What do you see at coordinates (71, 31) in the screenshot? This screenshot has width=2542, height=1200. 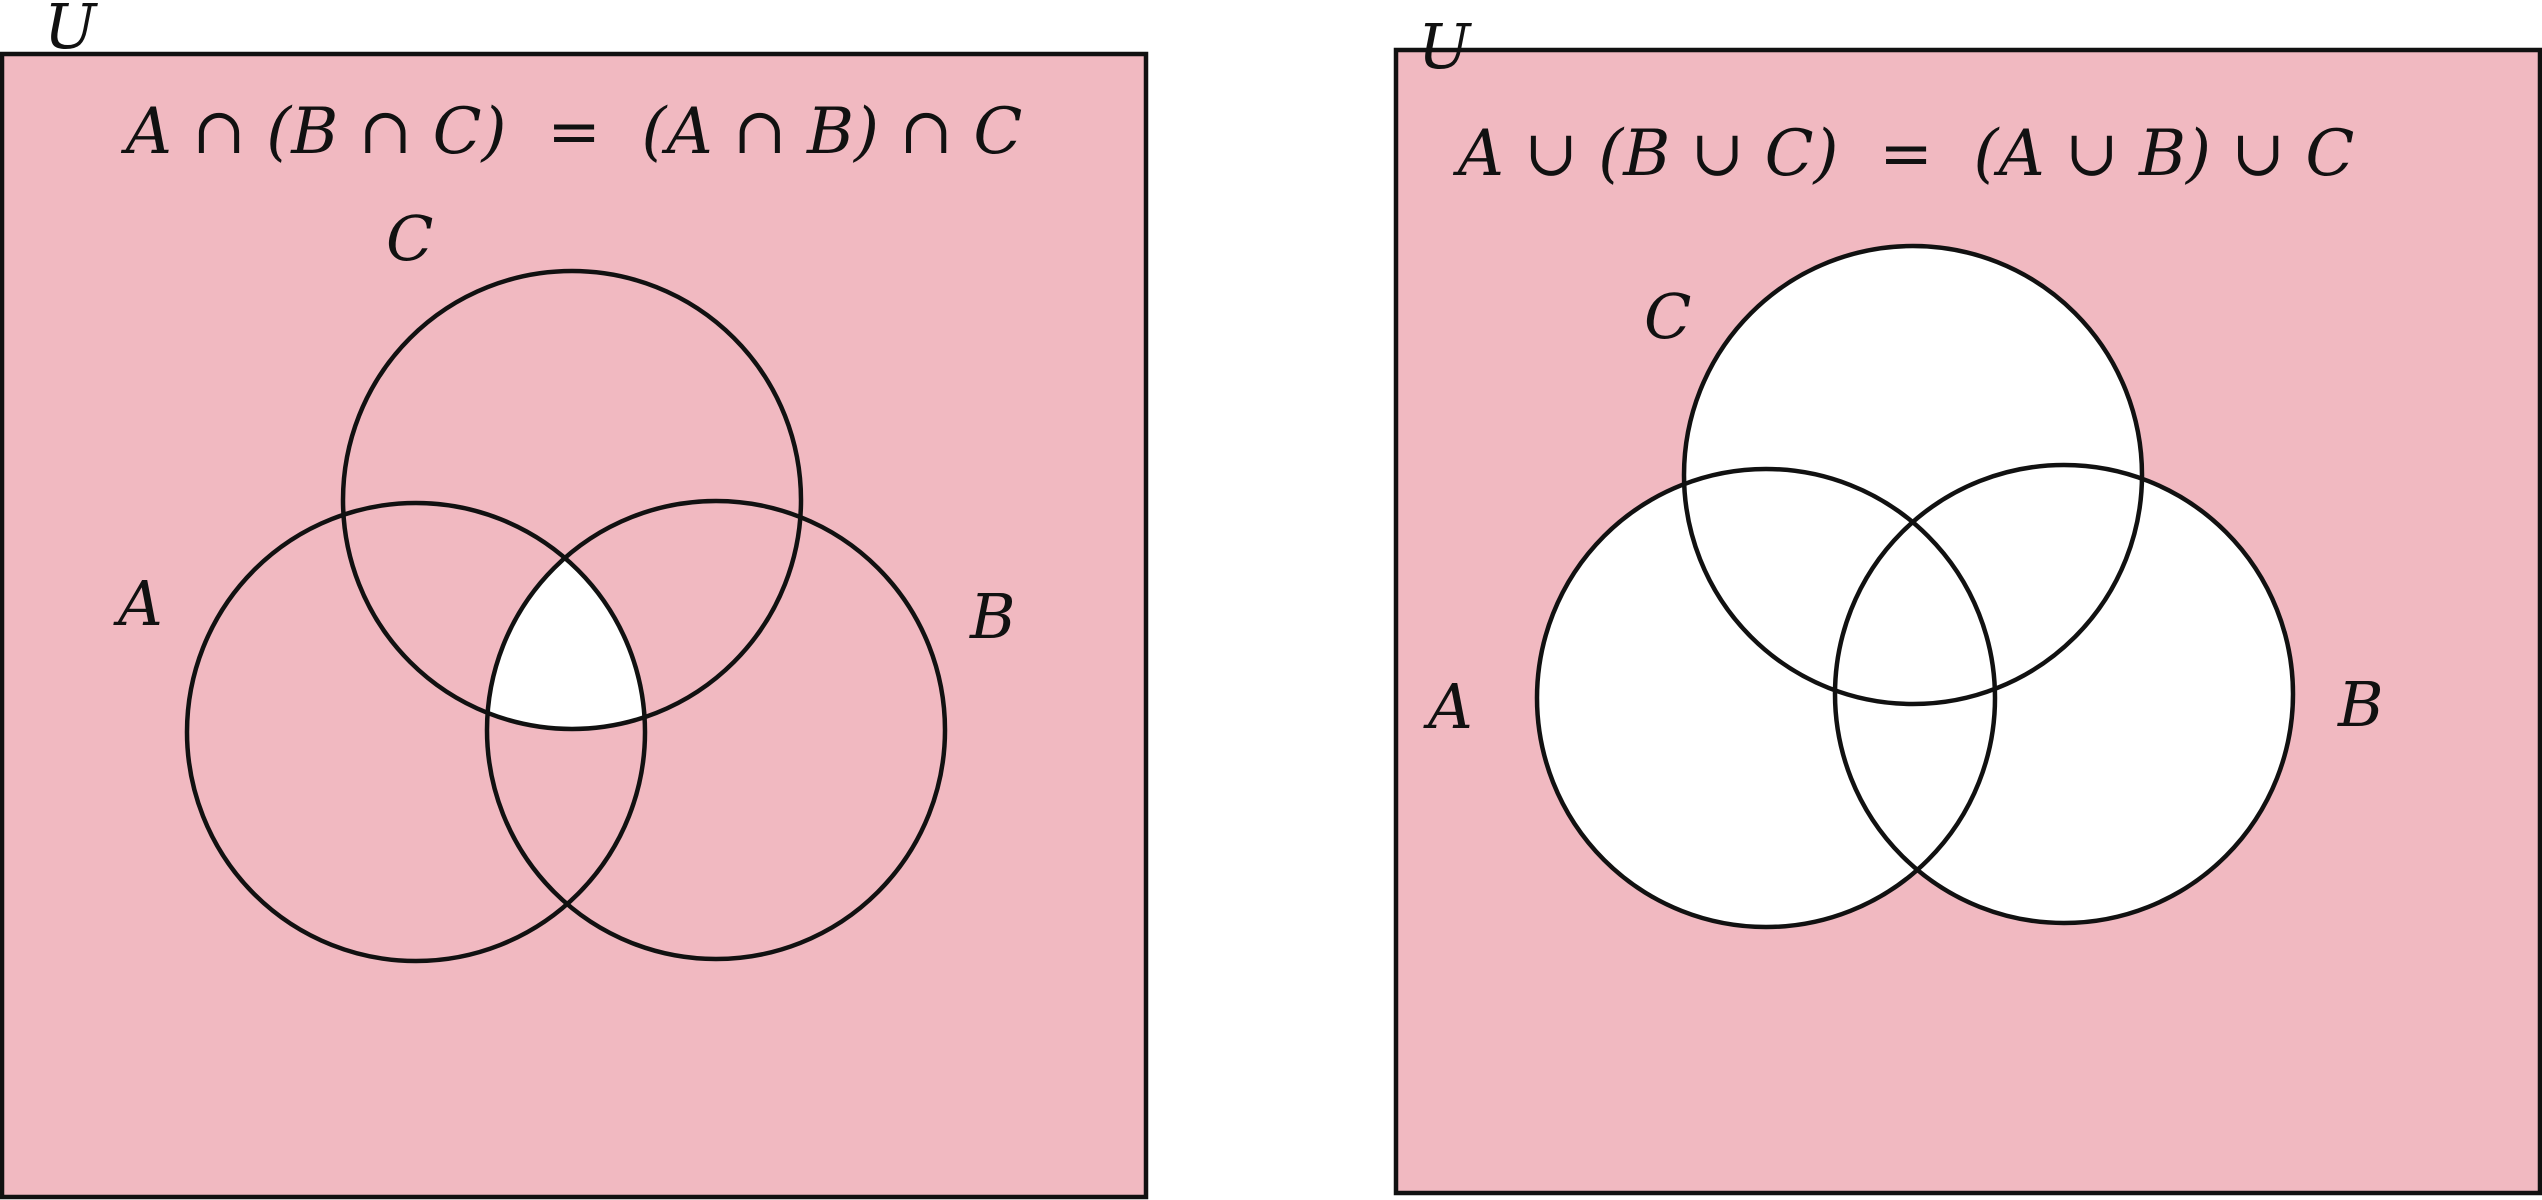 I see `universe-label-left: U` at bounding box center [71, 31].